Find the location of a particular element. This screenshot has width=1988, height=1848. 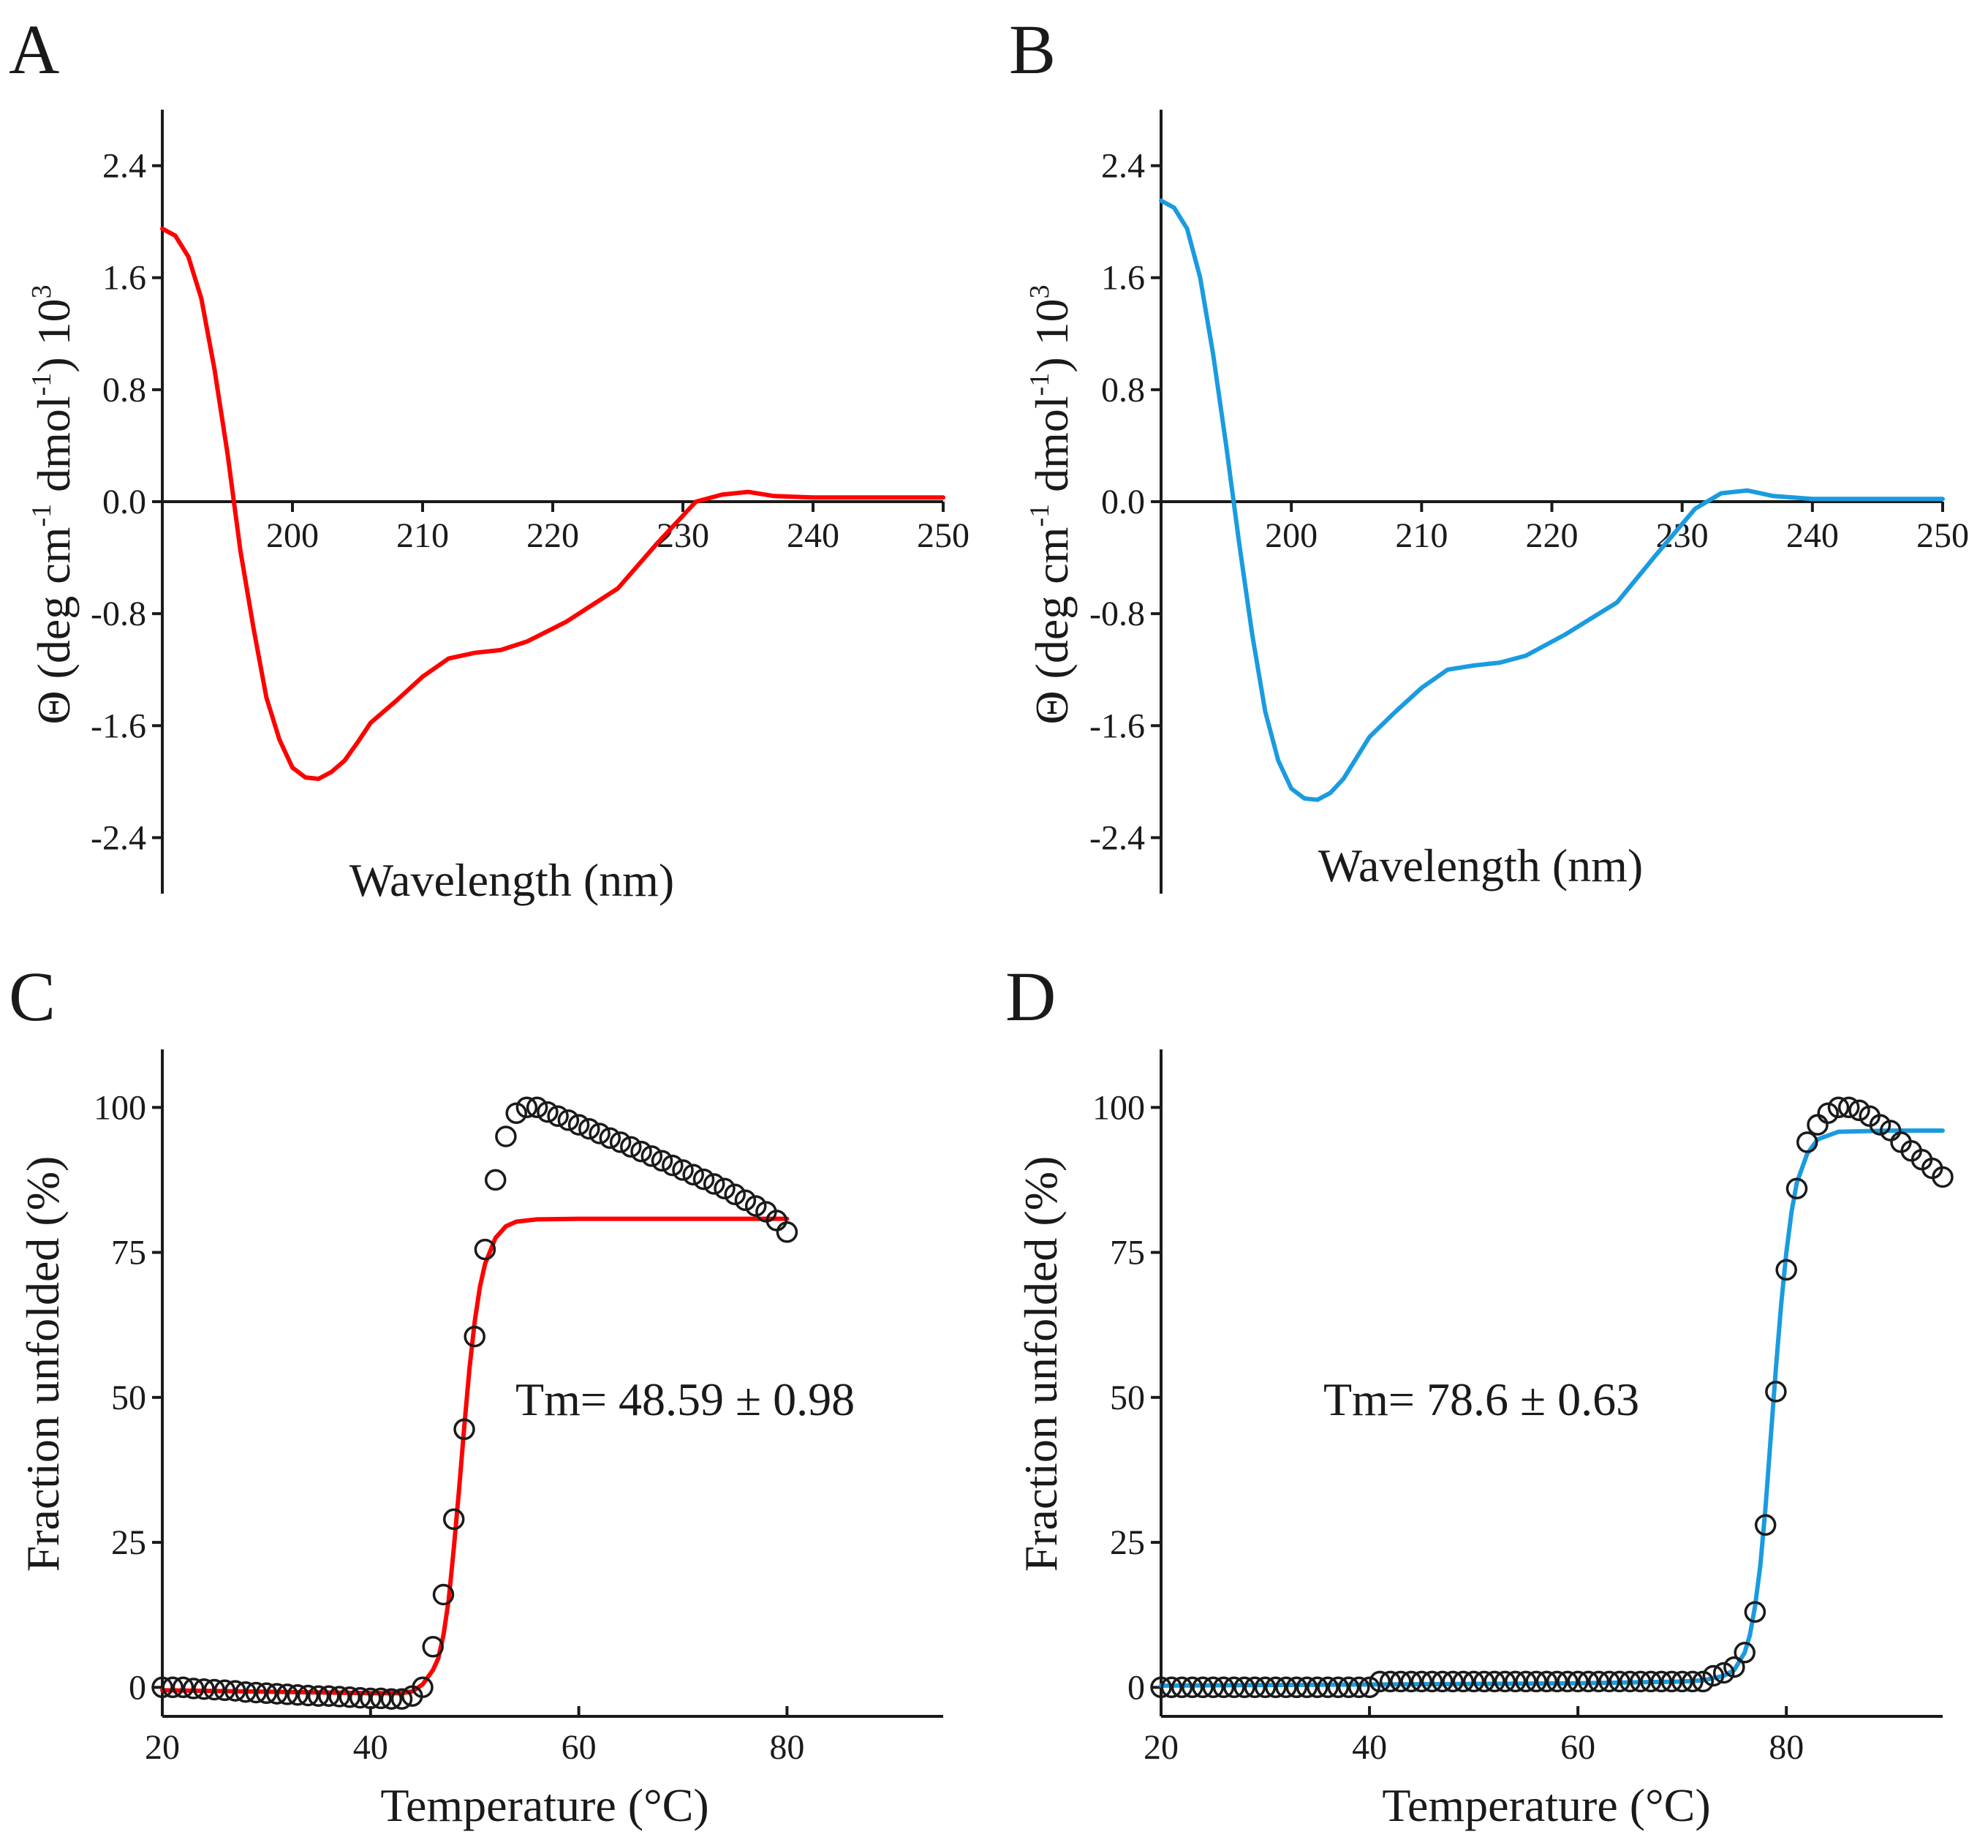

x-tick-label: 40 is located at coordinates (370, 1747).